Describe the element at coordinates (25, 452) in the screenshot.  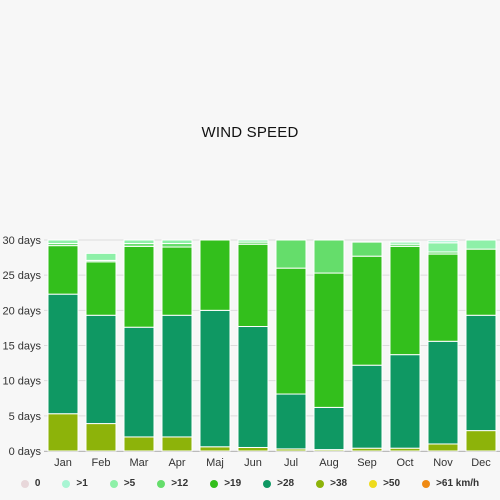
I see `y-tick-label: 0 days` at that location.